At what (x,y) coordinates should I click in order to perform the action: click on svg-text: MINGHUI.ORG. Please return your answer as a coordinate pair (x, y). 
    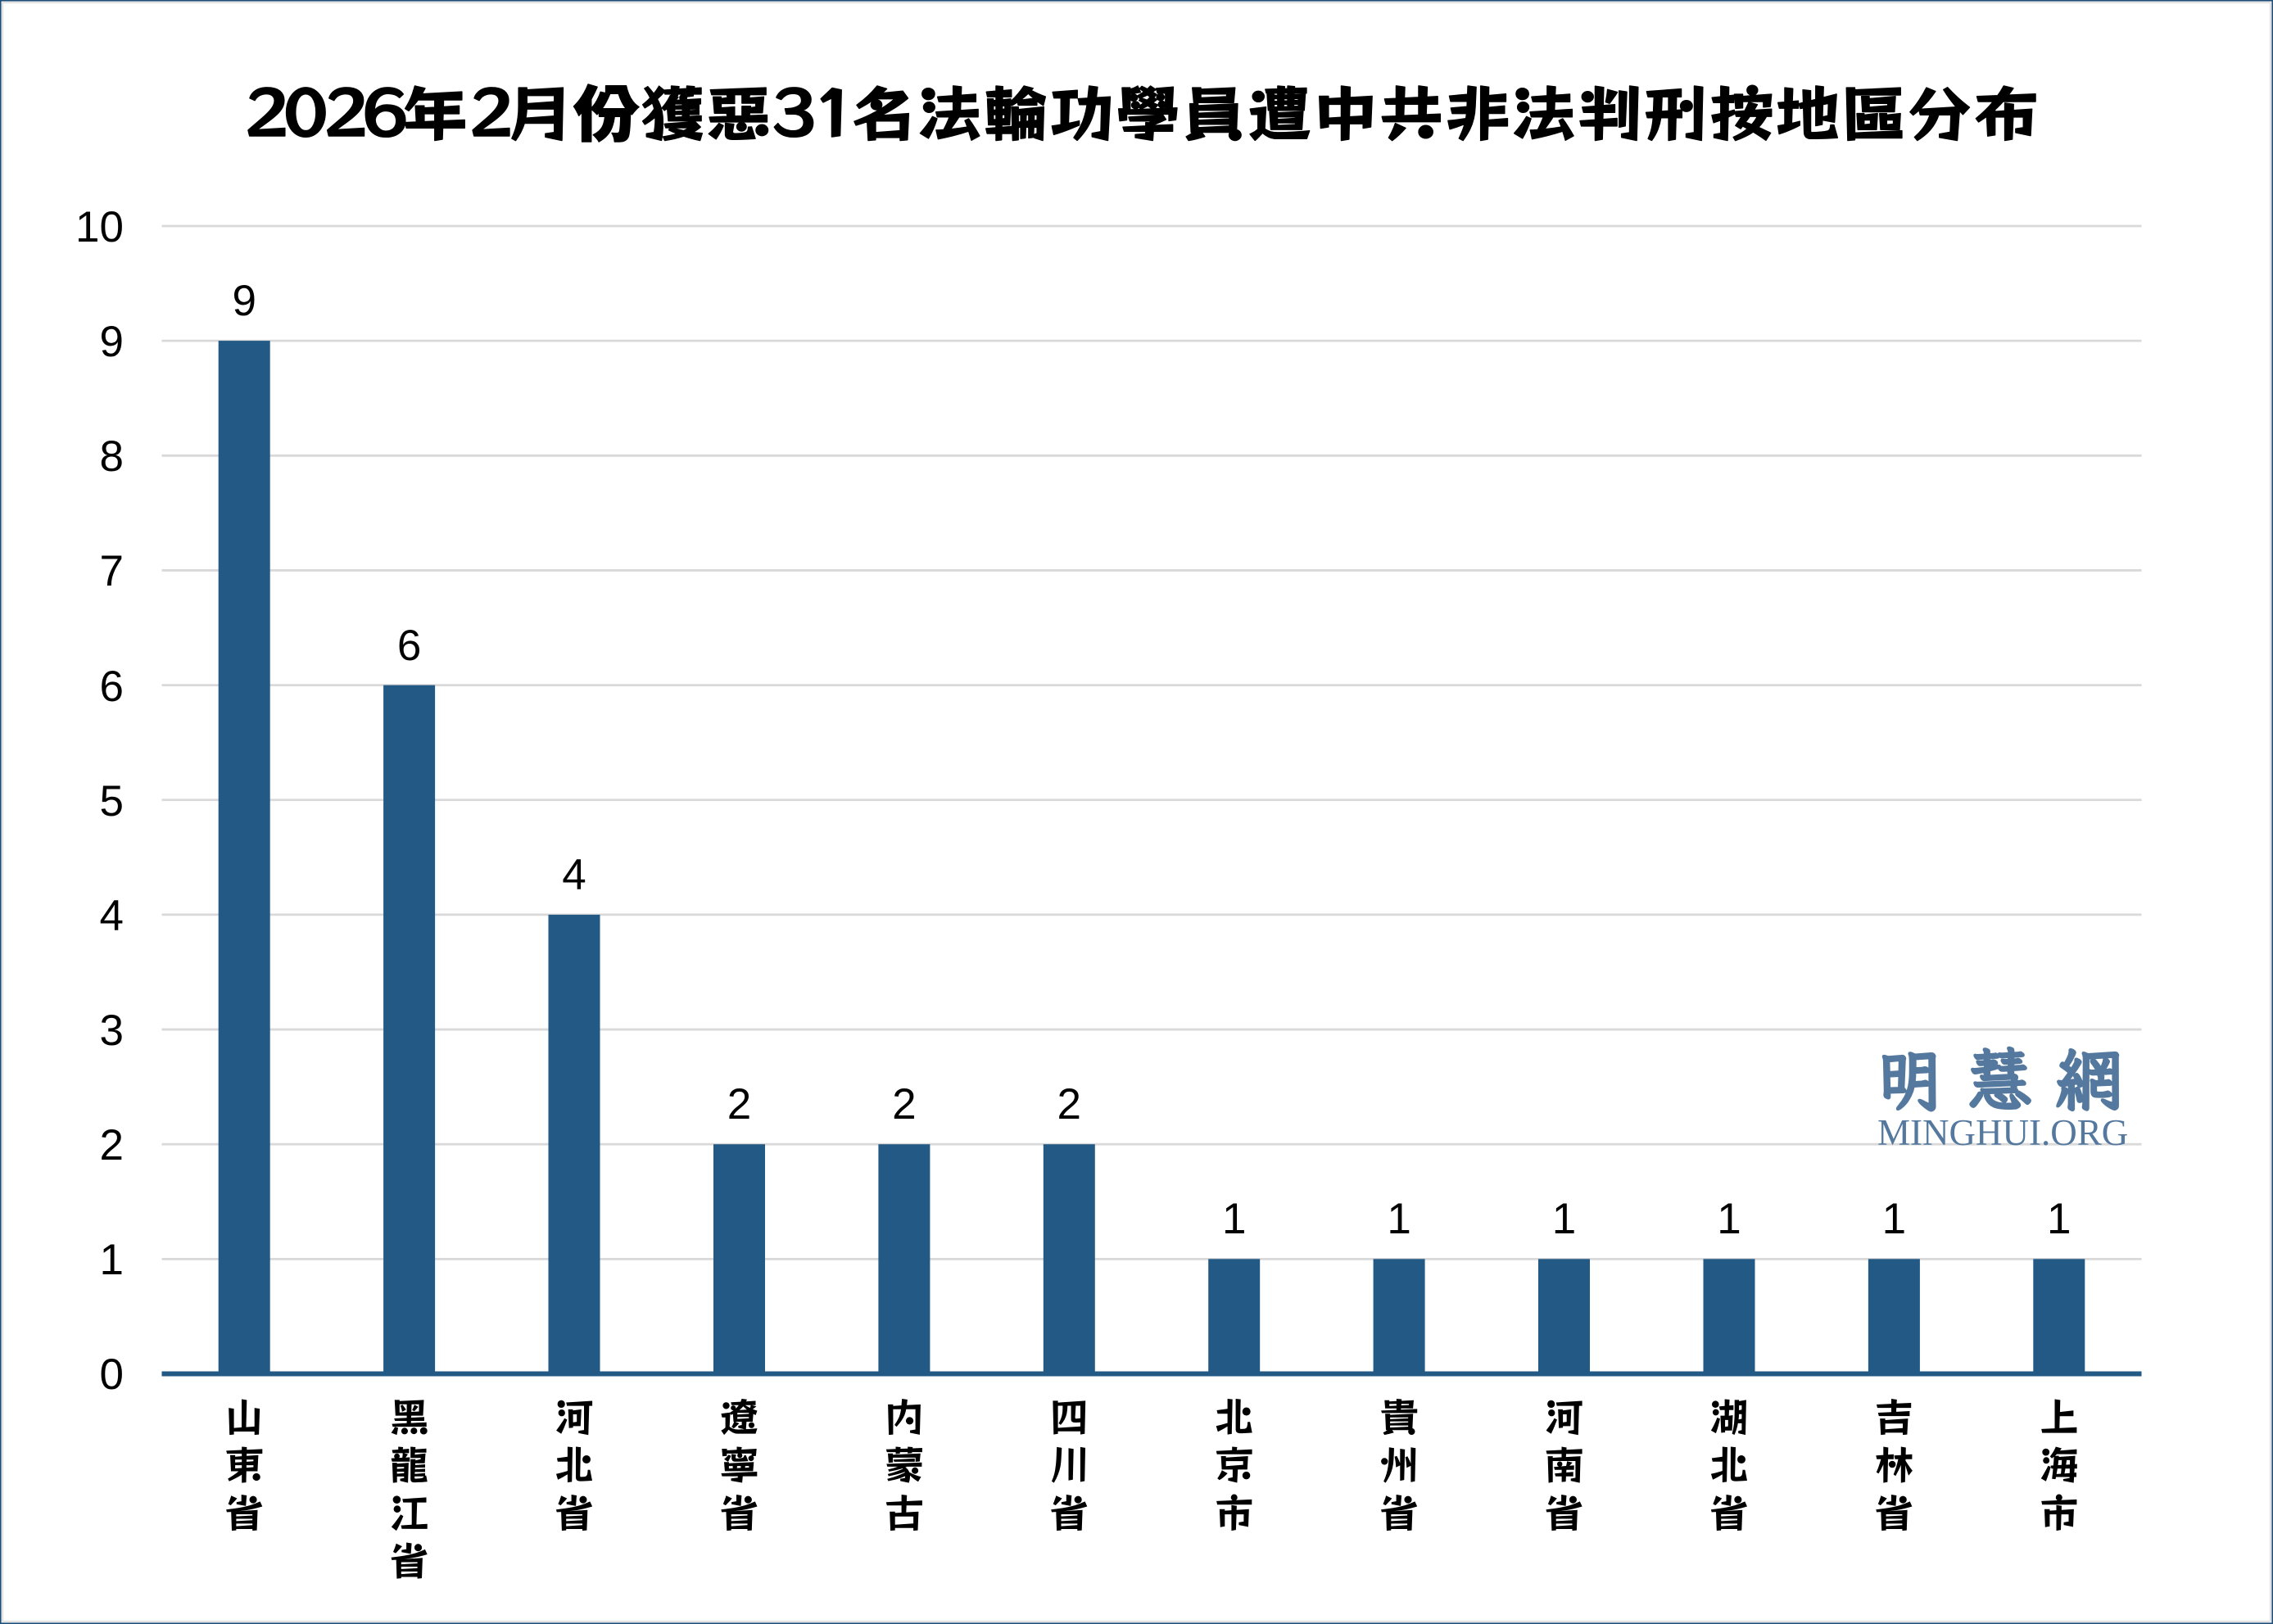
    Looking at the image, I should click on (2002, 1132).